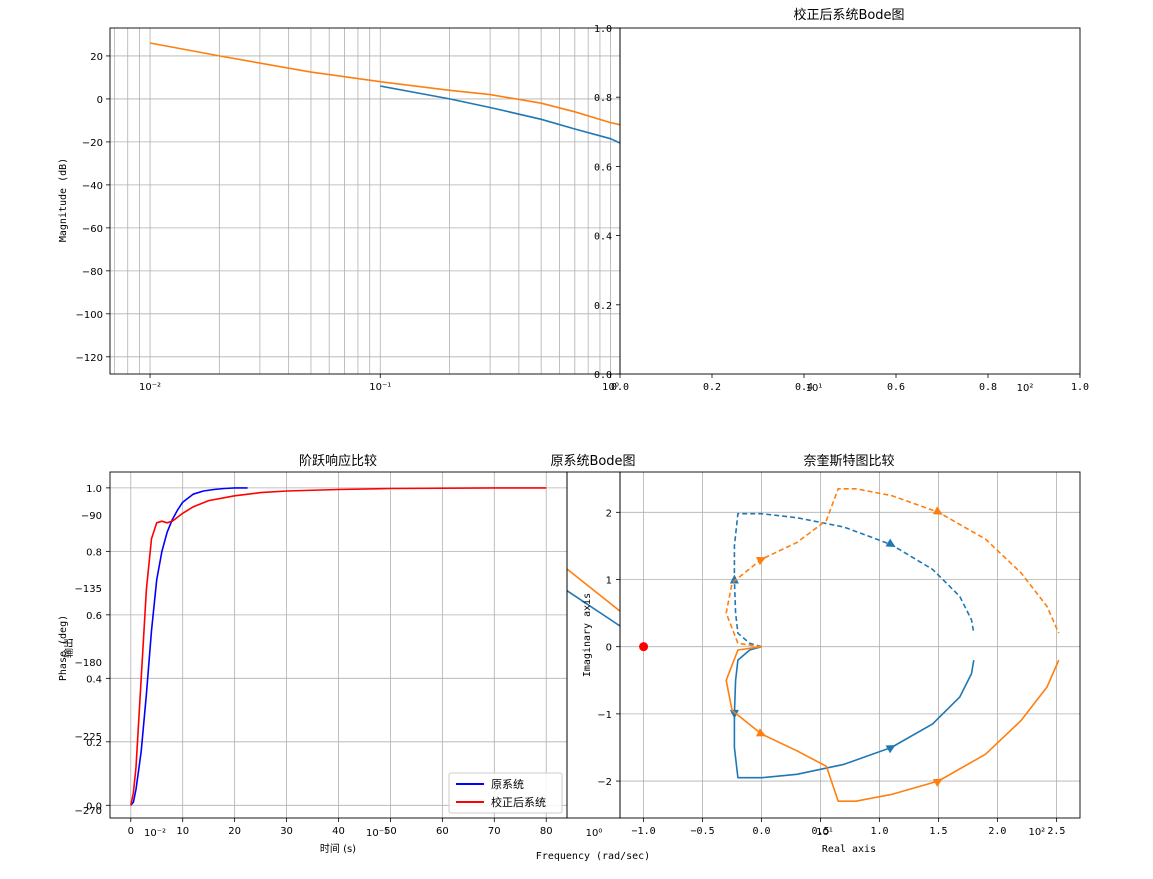  Describe the element at coordinates (587, 635) in the screenshot. I see `imaginary-axis-label: Imaginary axis` at that location.